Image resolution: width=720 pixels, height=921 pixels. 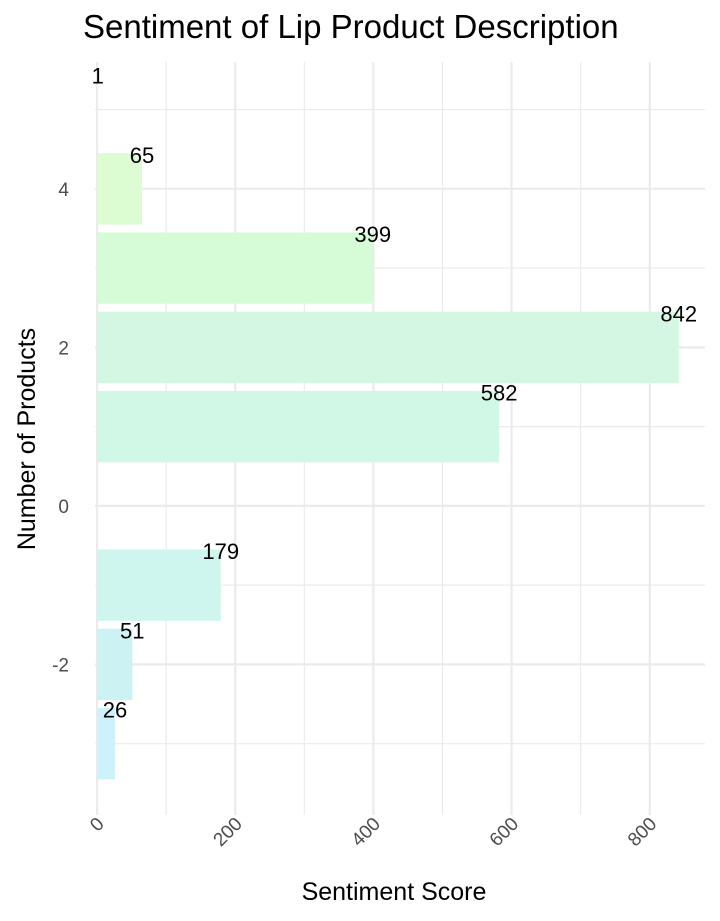 I want to click on data-label: 26, so click(x=115, y=710).